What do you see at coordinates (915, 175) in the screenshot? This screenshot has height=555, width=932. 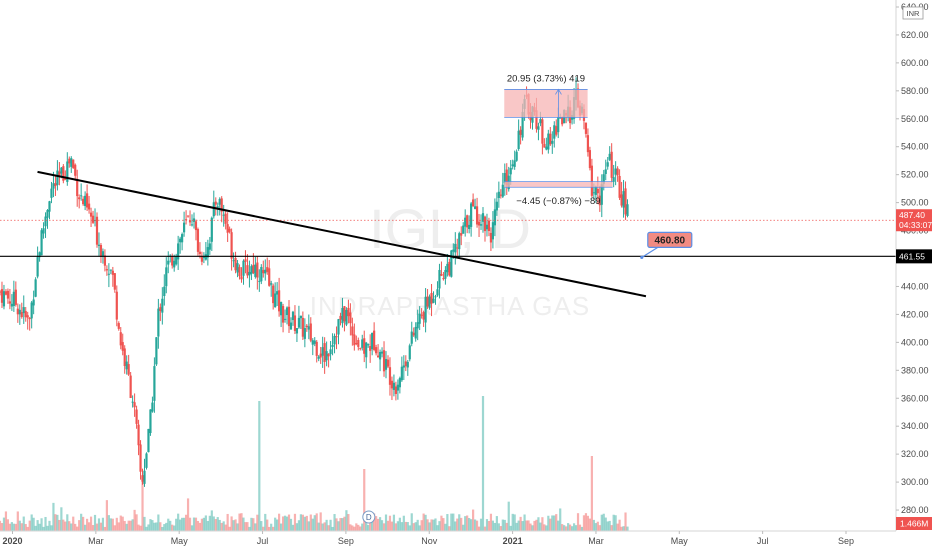 I see `y-tick-label: 520.00` at bounding box center [915, 175].